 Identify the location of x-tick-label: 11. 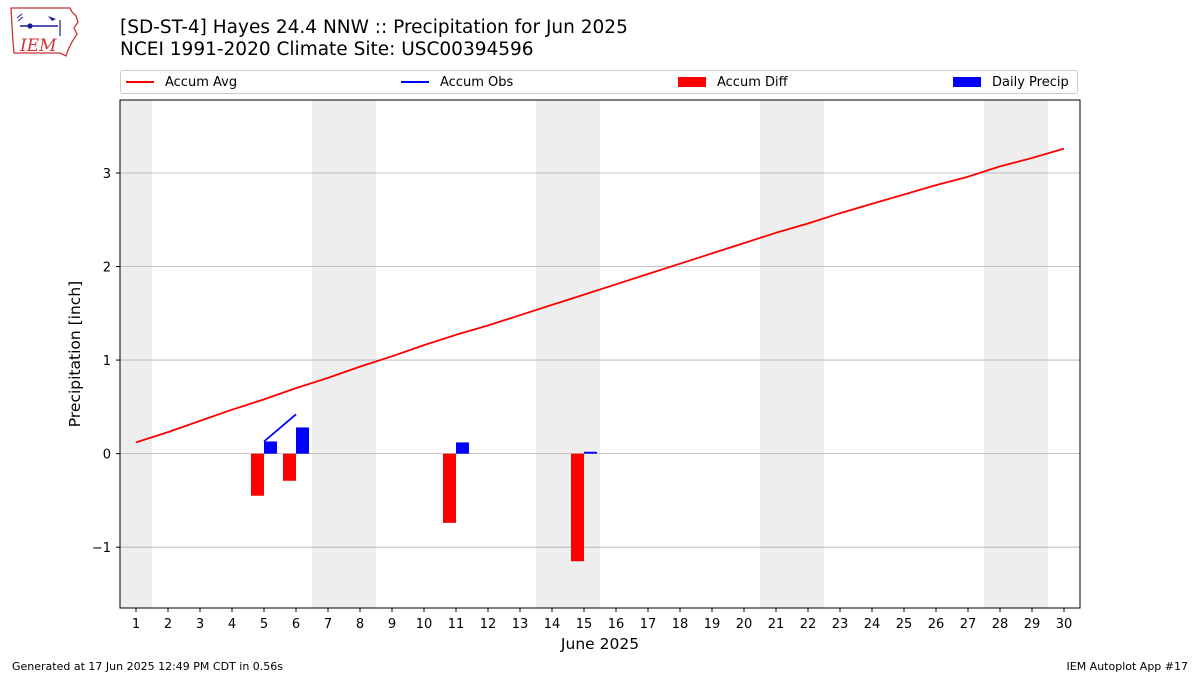
(456, 624).